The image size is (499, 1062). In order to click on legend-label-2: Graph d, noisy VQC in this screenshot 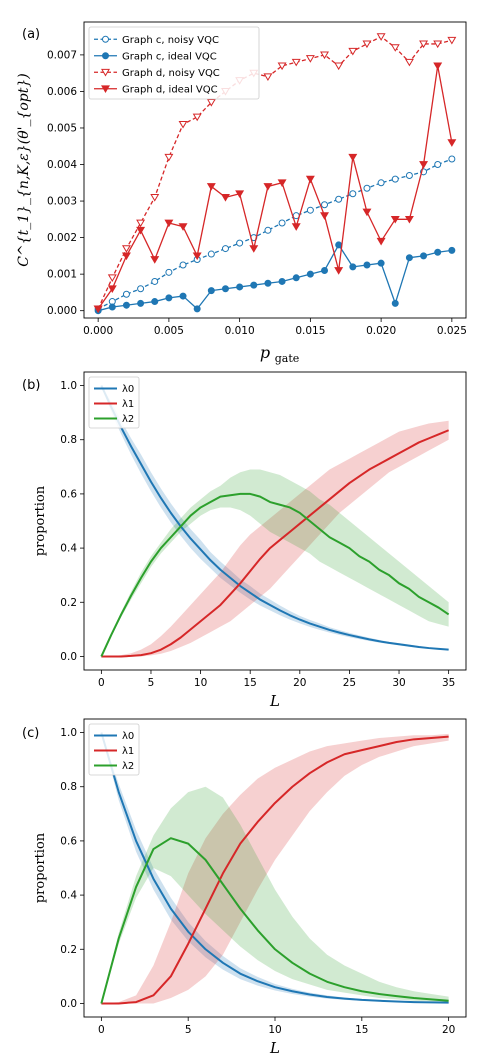, I will do `click(171, 73)`.